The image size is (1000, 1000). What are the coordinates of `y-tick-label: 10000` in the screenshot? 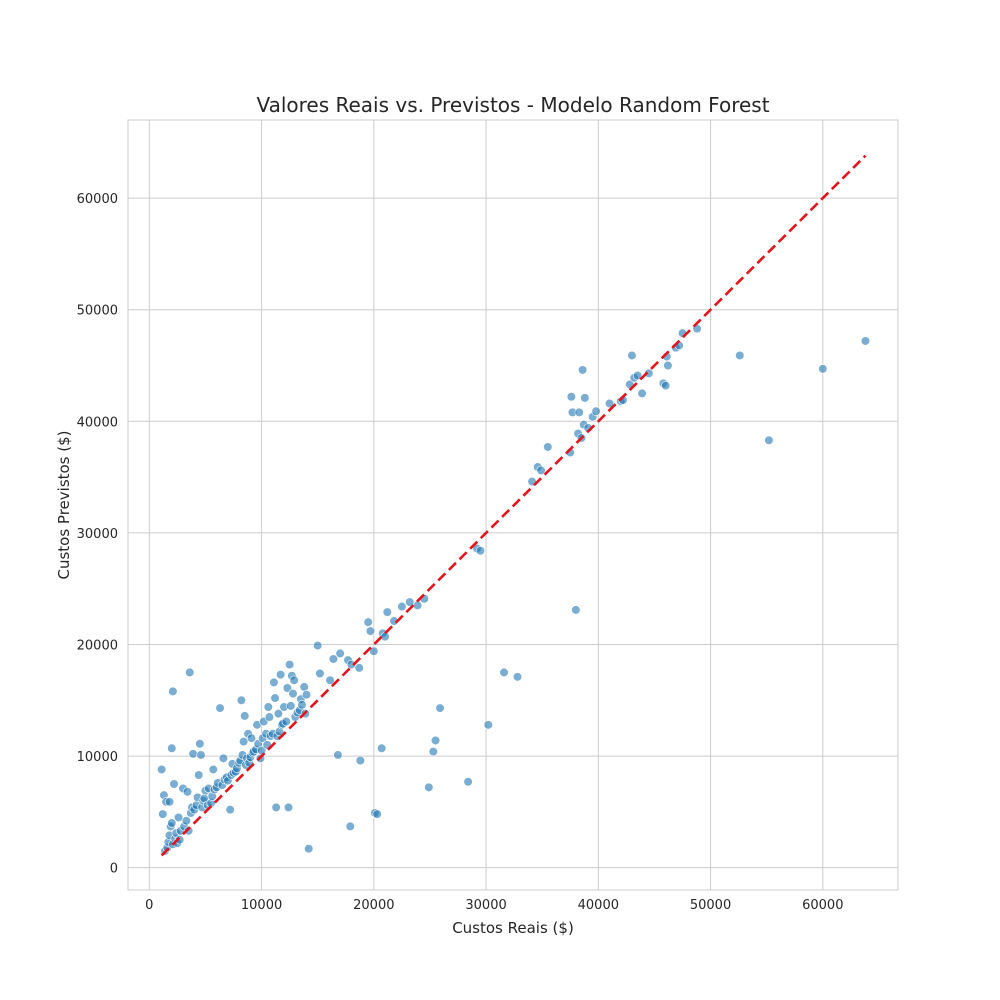 It's located at (97, 757).